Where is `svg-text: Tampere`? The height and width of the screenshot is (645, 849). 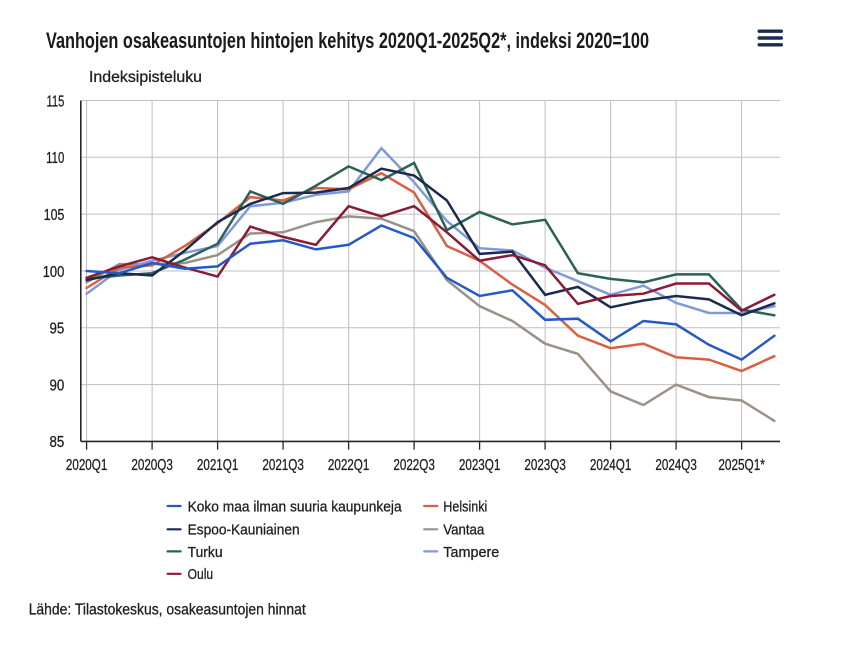
svg-text: Tampere is located at coordinates (471, 552).